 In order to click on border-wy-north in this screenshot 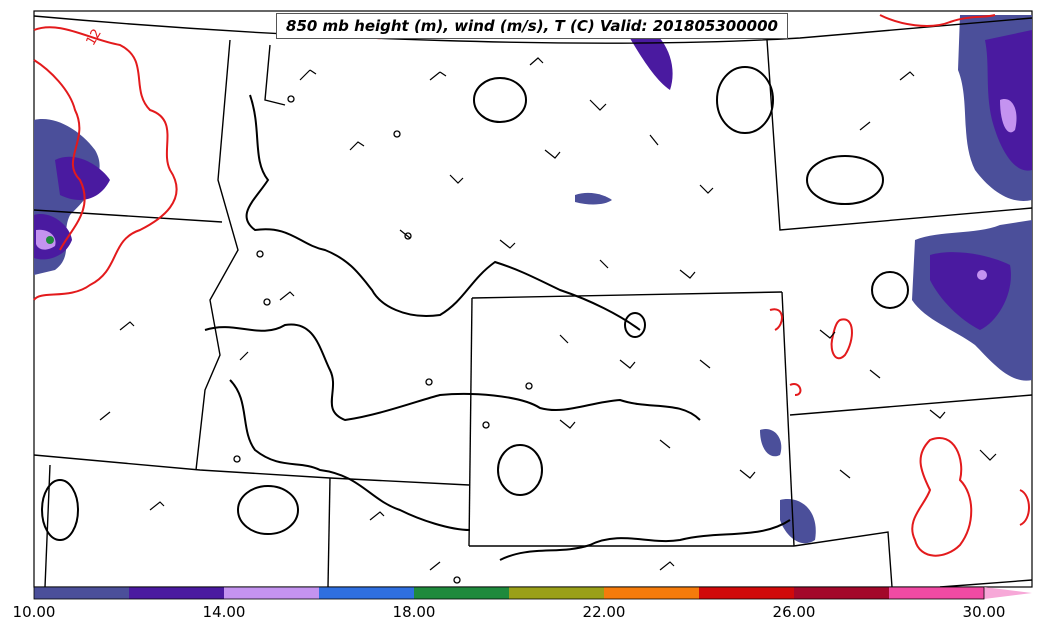, I will do `click(627, 295)`.